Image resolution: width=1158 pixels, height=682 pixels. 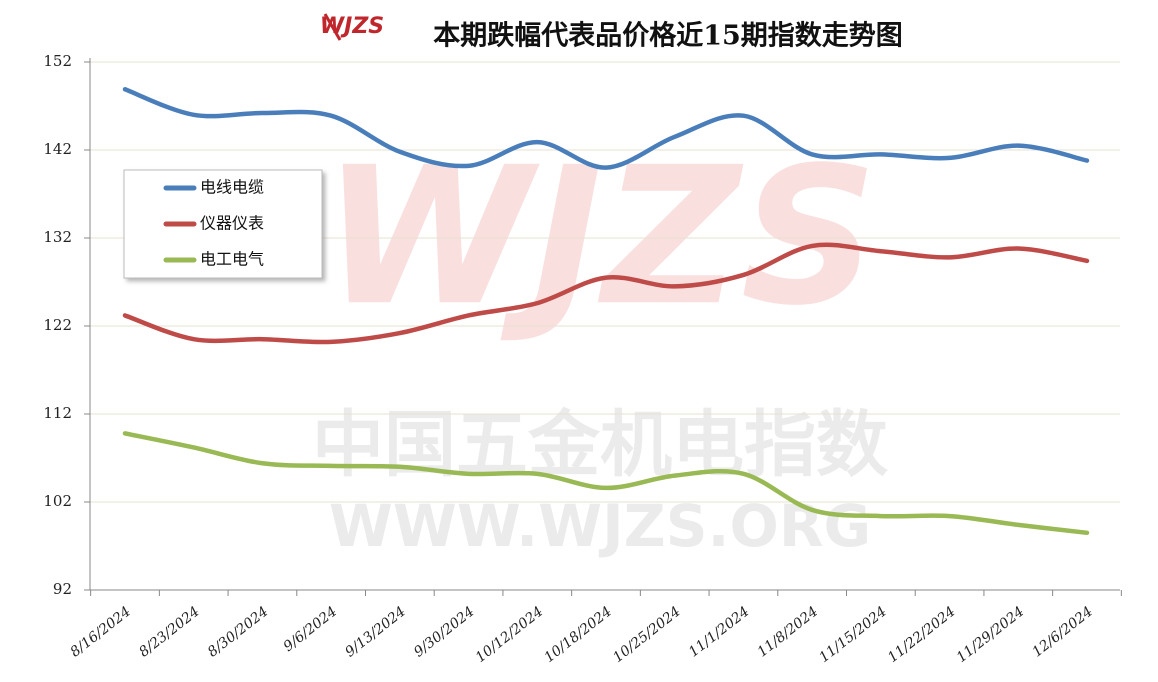 I want to click on x-tick-label: 11/1/2024, so click(x=719, y=632).